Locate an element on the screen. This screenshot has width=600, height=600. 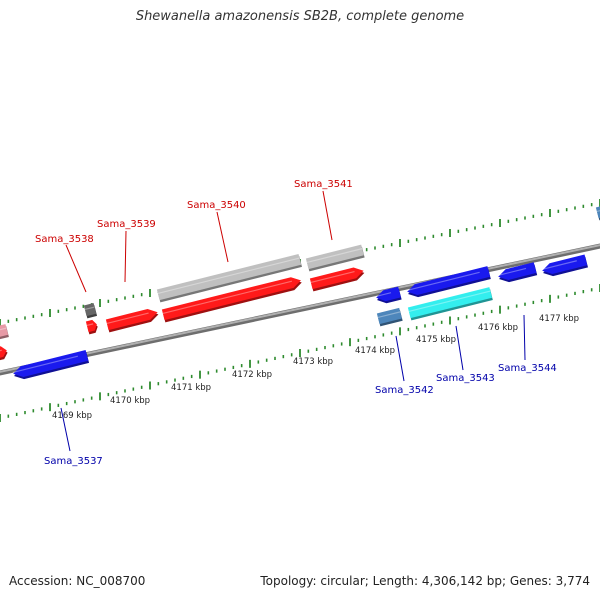
gene-sama-3541-other is located at coordinates (335, 258).